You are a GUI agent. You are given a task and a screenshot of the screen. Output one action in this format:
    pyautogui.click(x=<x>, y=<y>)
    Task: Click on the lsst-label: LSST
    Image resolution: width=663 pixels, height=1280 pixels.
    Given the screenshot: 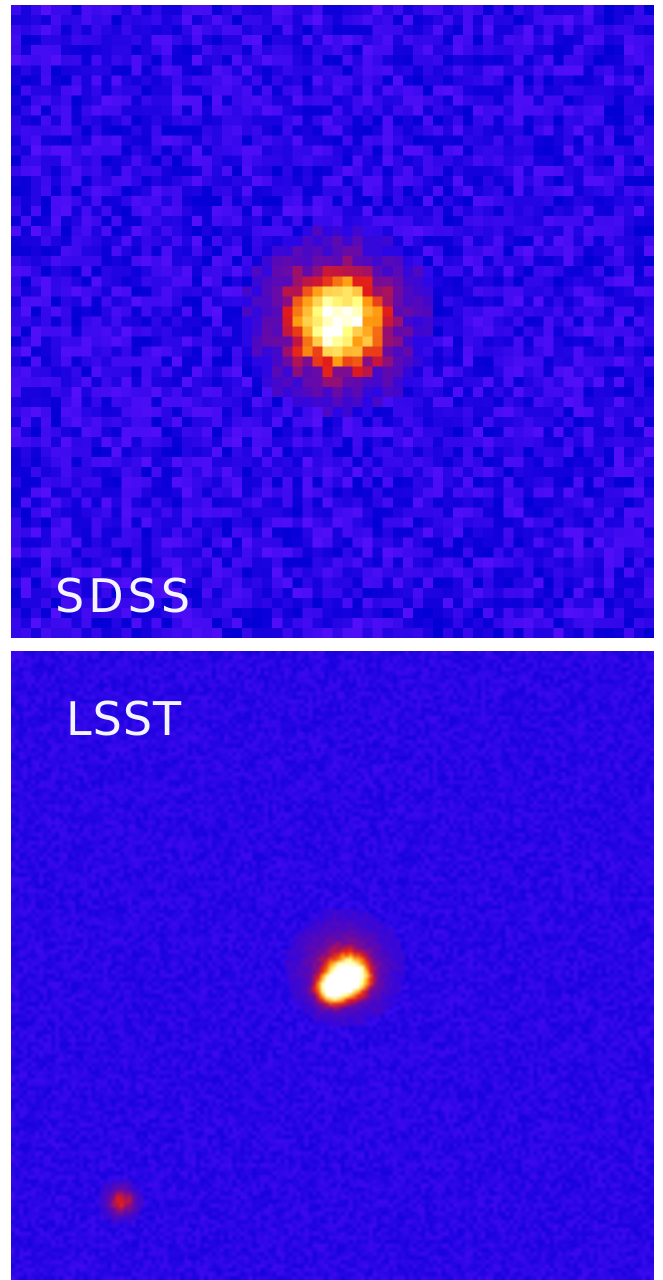 What is the action you would take?
    pyautogui.click(x=124, y=719)
    